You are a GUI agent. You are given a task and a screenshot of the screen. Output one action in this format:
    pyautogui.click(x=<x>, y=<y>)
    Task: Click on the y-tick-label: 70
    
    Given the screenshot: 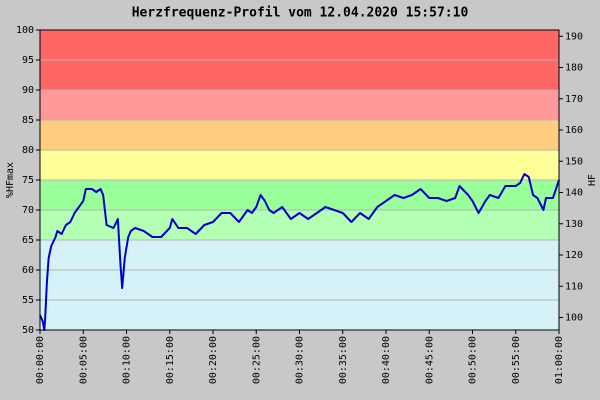 What is the action you would take?
    pyautogui.click(x=28, y=210)
    